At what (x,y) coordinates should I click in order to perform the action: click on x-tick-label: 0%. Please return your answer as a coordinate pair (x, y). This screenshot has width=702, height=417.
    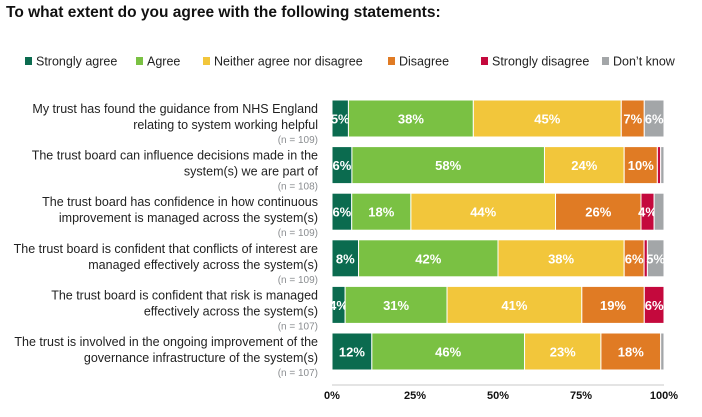
    Looking at the image, I should click on (332, 396).